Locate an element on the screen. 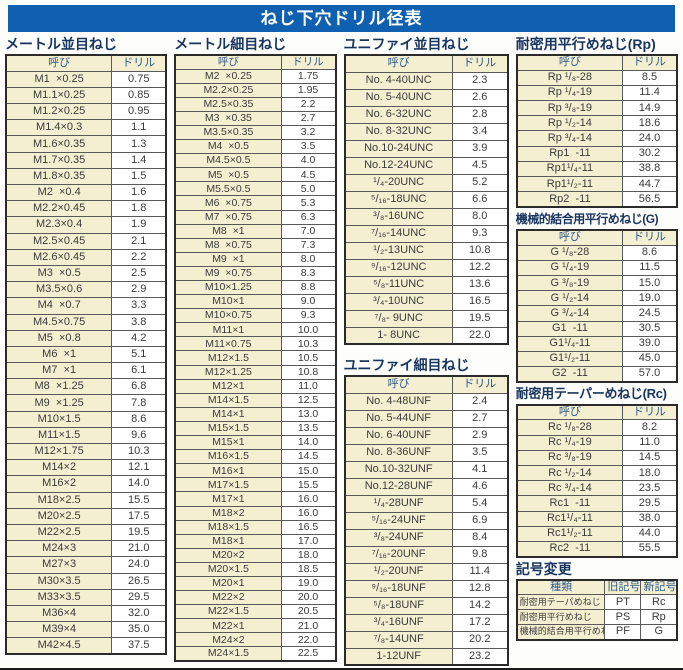 This screenshot has width=683, height=670. table-row: M20×1.5 18.5 is located at coordinates (255, 569).